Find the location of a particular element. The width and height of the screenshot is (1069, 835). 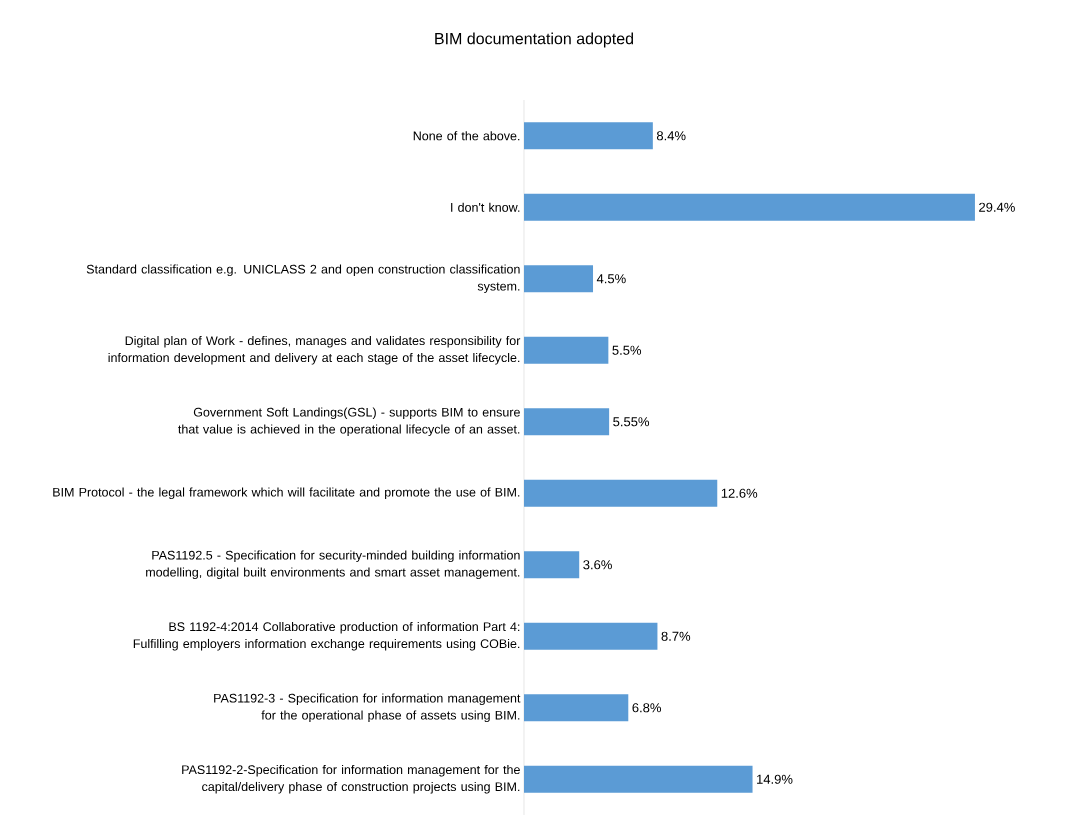

y-tick-label: I don't know. is located at coordinates (485, 207).